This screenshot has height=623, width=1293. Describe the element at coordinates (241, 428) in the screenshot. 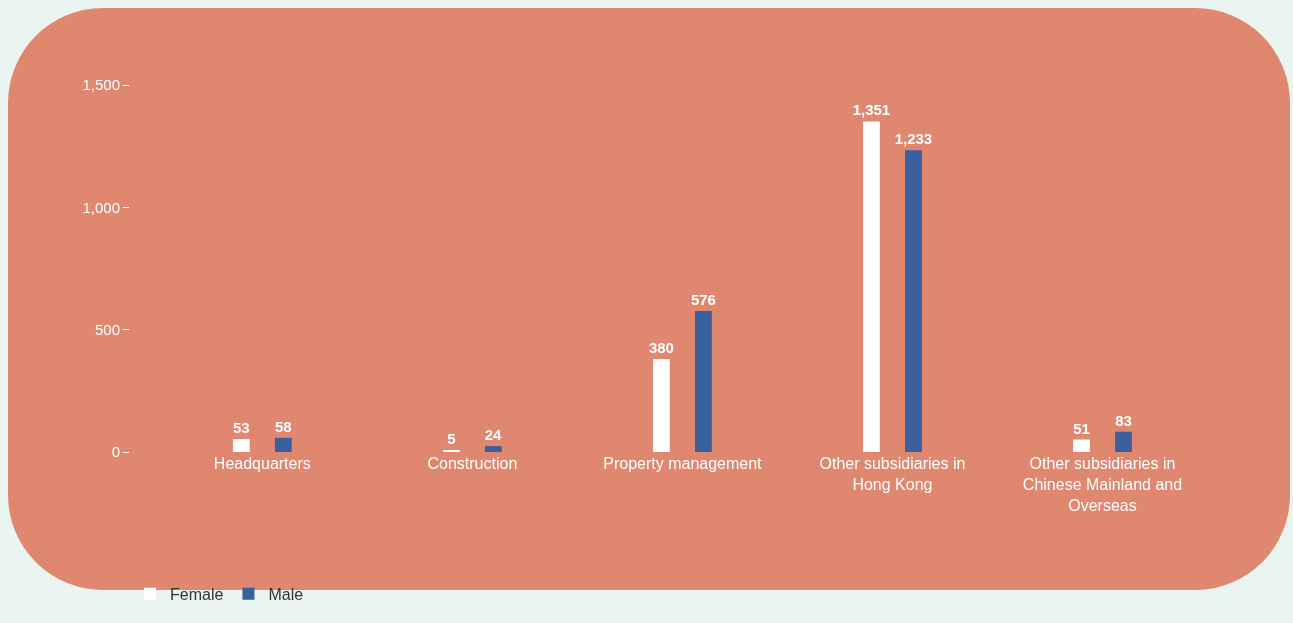

I see `data-label: 53` at that location.